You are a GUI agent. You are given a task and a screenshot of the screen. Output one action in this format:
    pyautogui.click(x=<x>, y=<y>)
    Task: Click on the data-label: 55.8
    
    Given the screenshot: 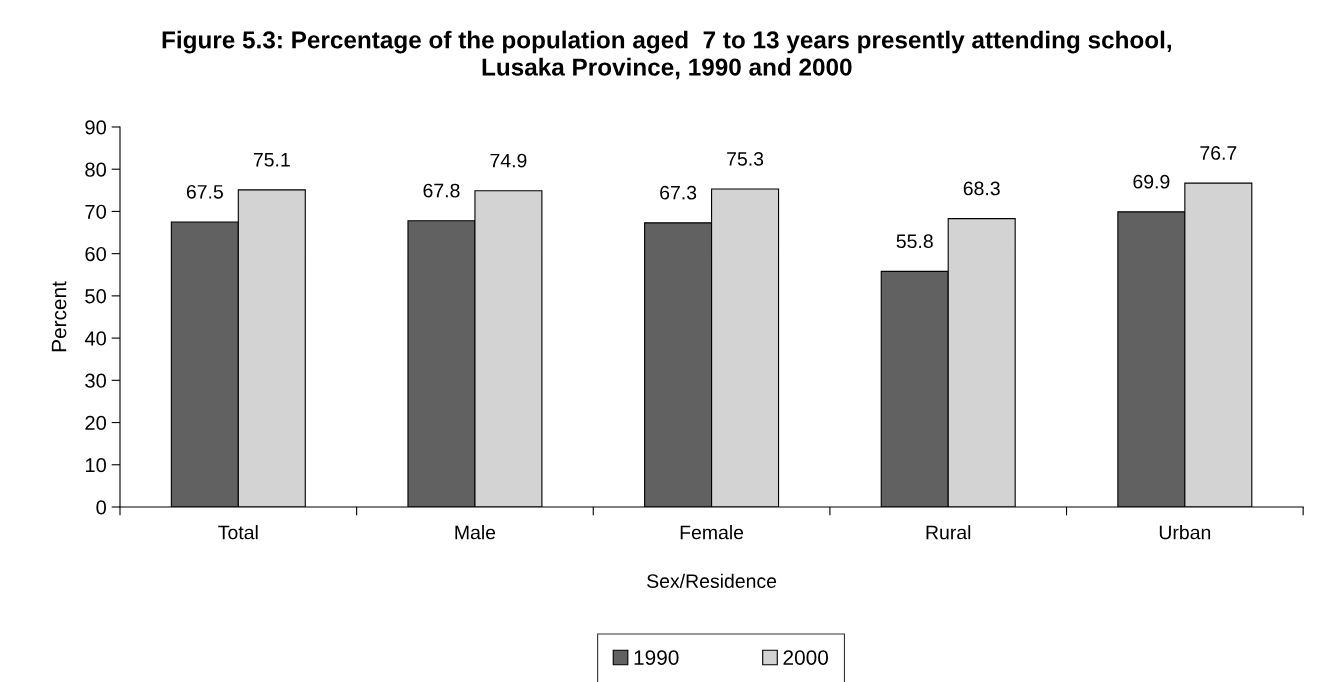 What is the action you would take?
    pyautogui.click(x=914, y=241)
    